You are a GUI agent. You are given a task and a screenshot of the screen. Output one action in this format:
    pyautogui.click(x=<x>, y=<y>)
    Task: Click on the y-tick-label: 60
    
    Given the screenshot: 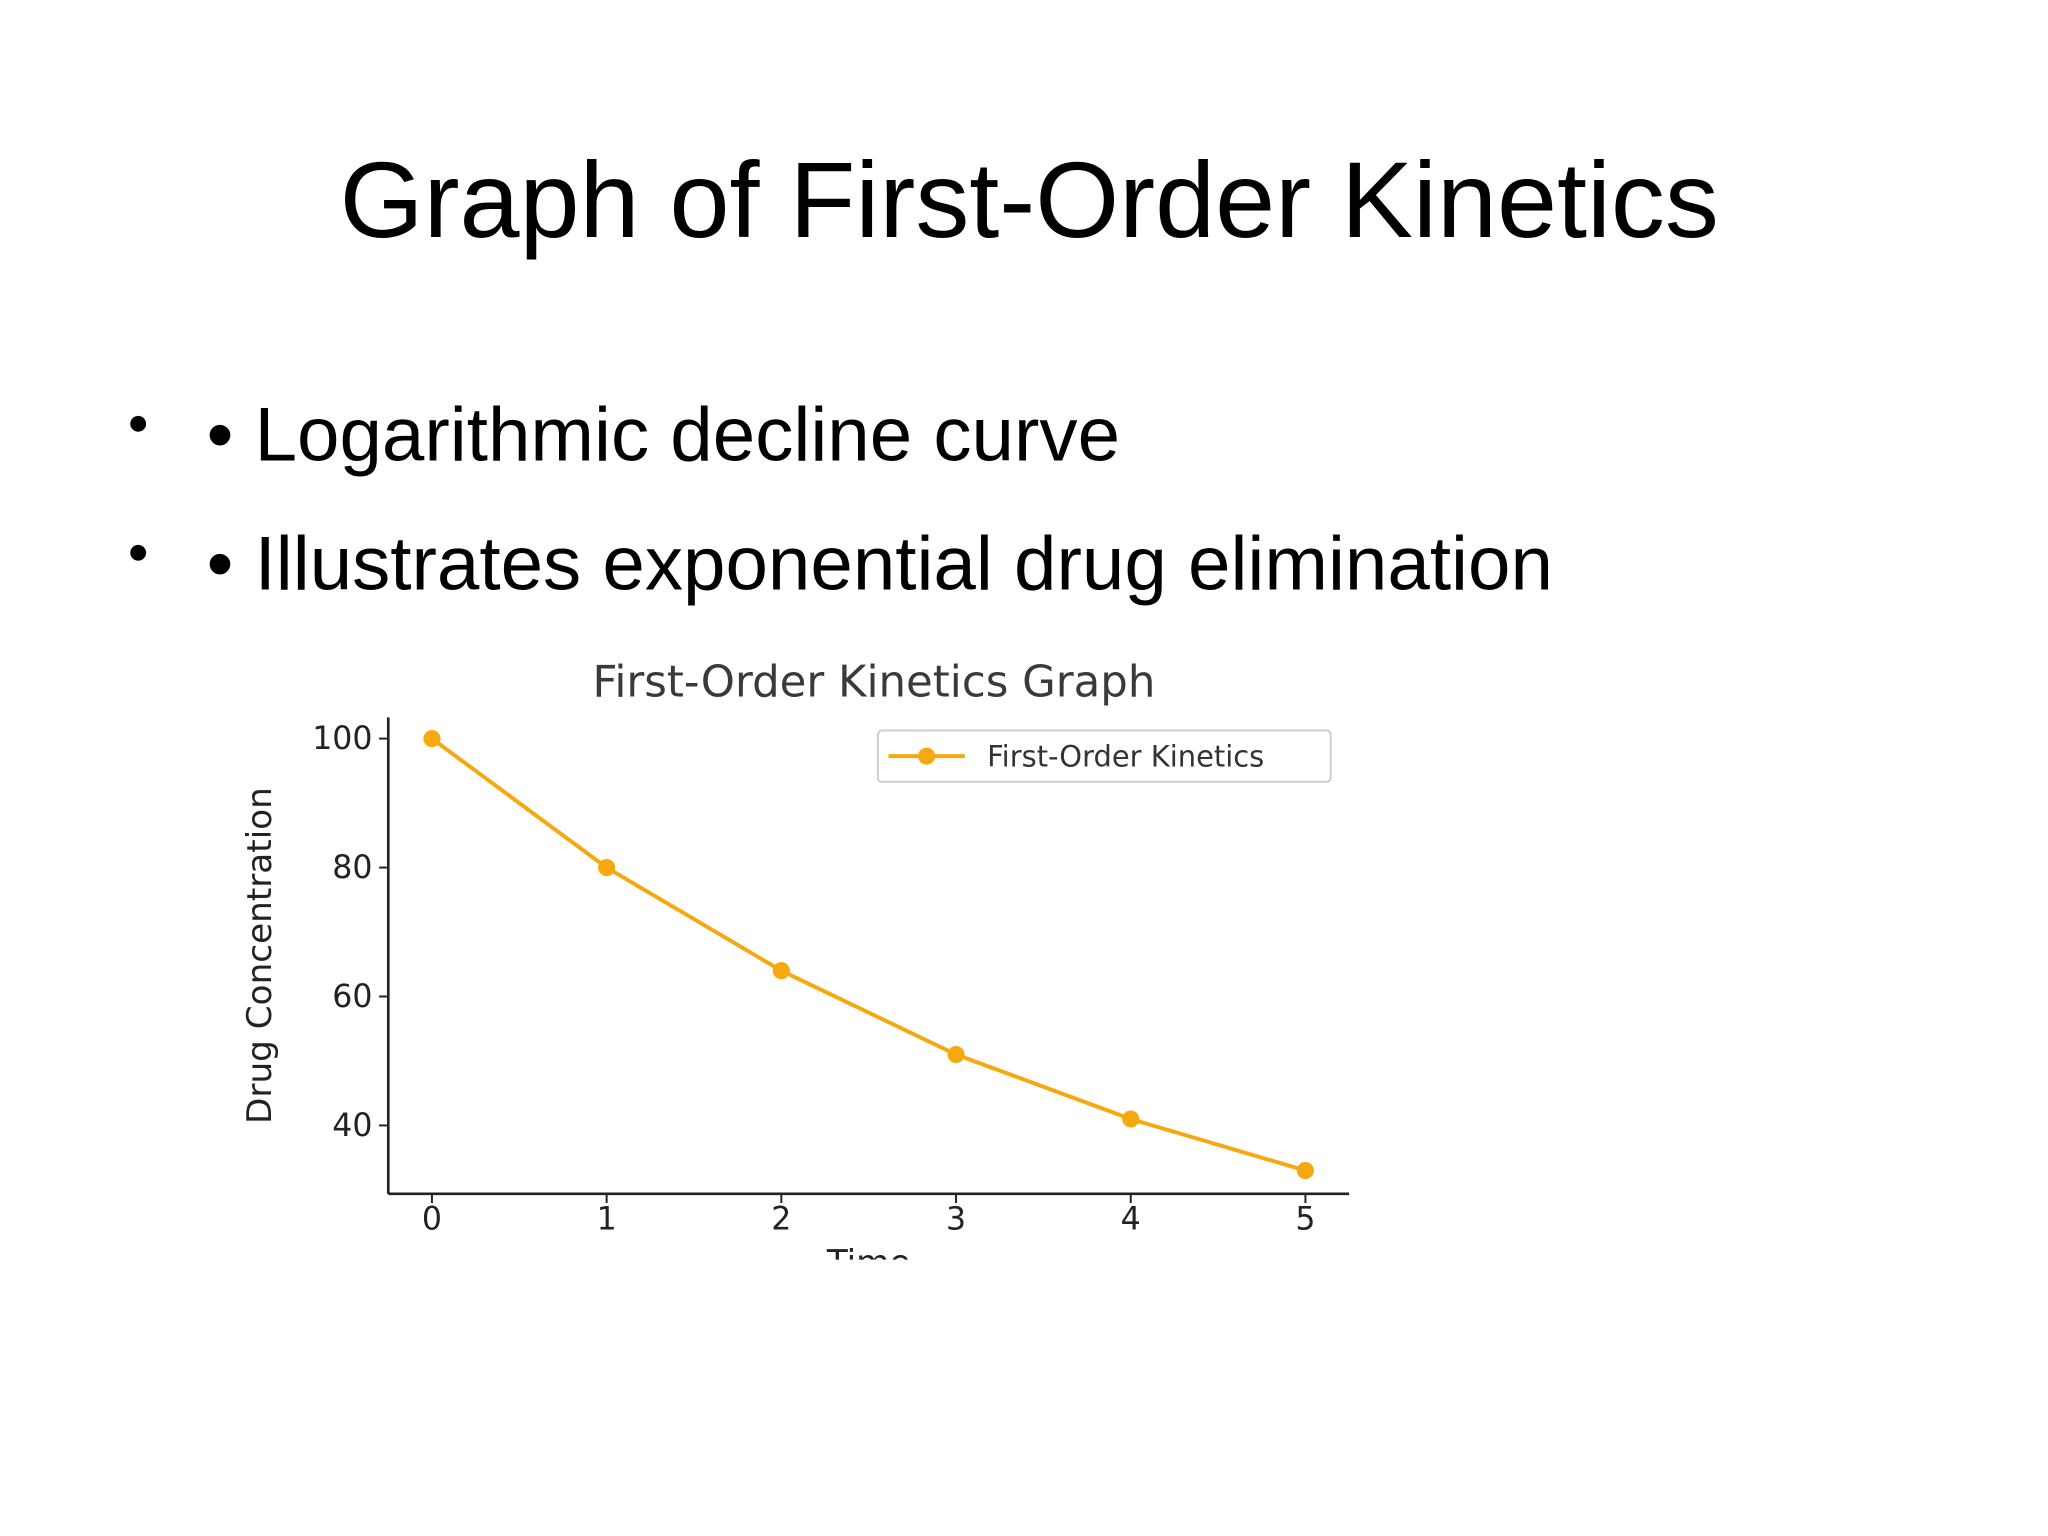 What is the action you would take?
    pyautogui.click(x=352, y=997)
    